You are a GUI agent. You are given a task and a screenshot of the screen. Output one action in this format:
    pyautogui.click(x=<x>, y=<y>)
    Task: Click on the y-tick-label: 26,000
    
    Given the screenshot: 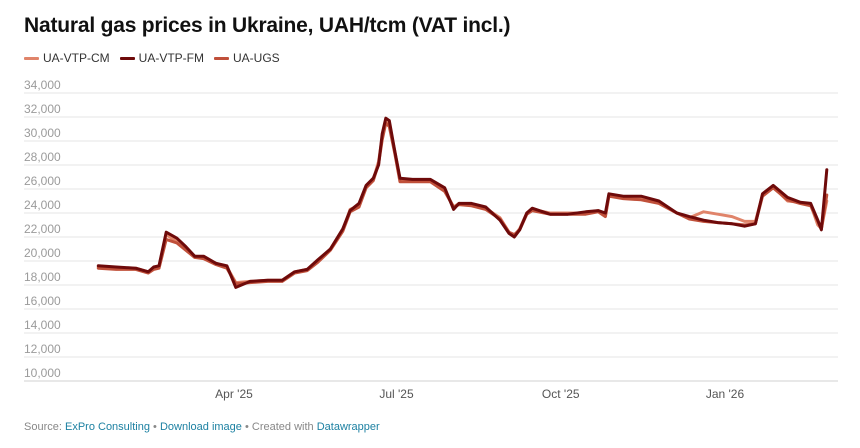 What is the action you would take?
    pyautogui.click(x=42, y=181)
    